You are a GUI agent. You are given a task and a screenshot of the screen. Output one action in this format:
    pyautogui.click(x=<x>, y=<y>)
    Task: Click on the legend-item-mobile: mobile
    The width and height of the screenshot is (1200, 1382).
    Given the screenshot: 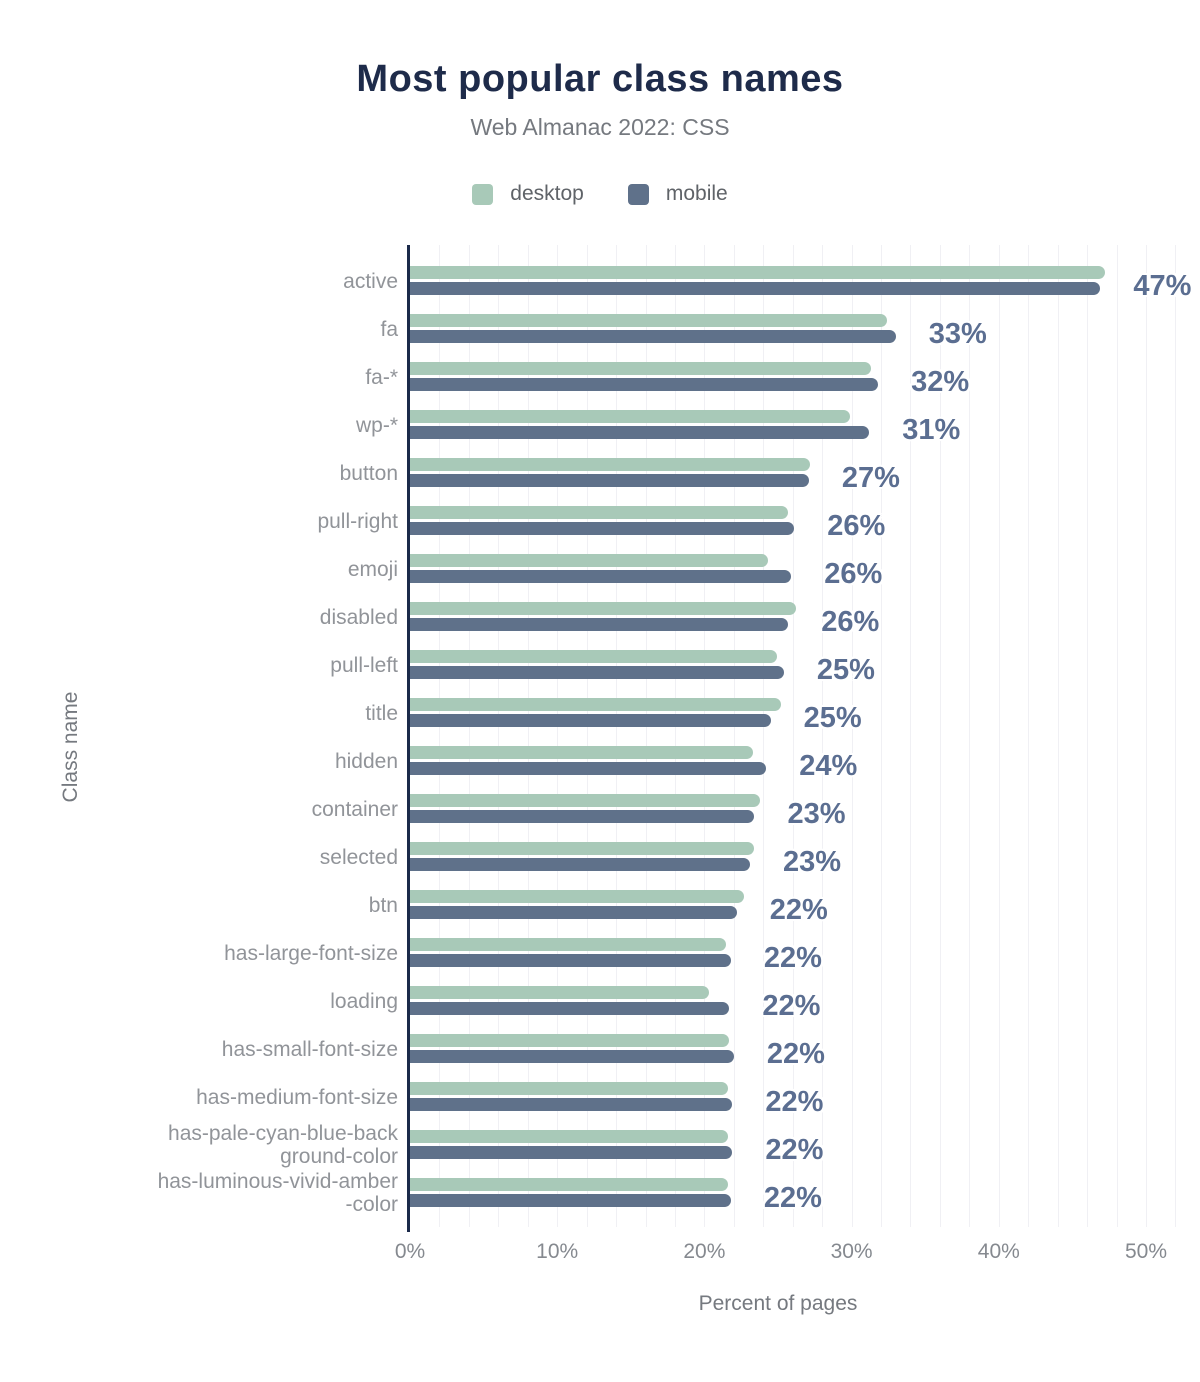 What is the action you would take?
    pyautogui.click(x=677, y=194)
    